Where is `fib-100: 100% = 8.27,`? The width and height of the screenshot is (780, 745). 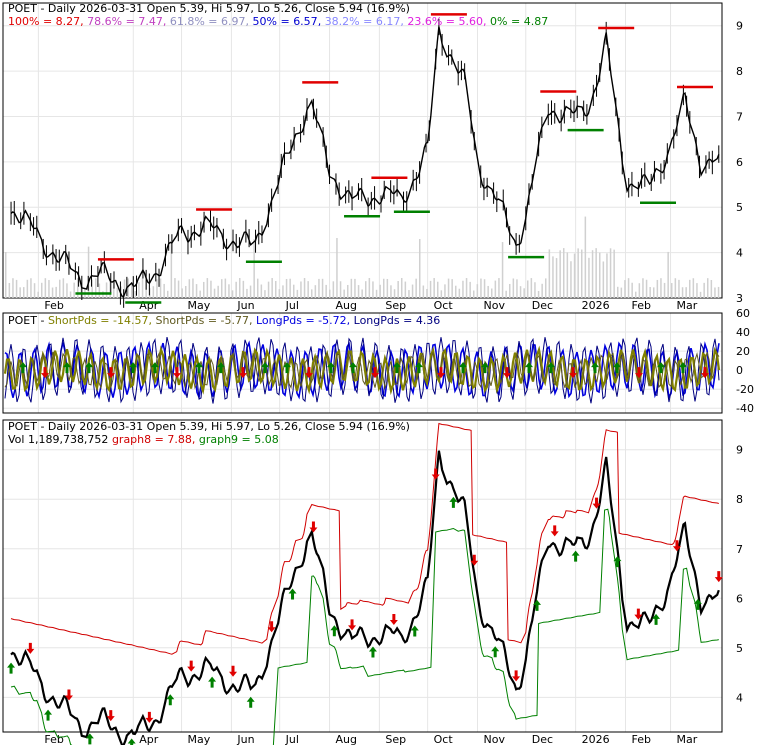
fib-100: 100% = 8.27, is located at coordinates (47, 21).